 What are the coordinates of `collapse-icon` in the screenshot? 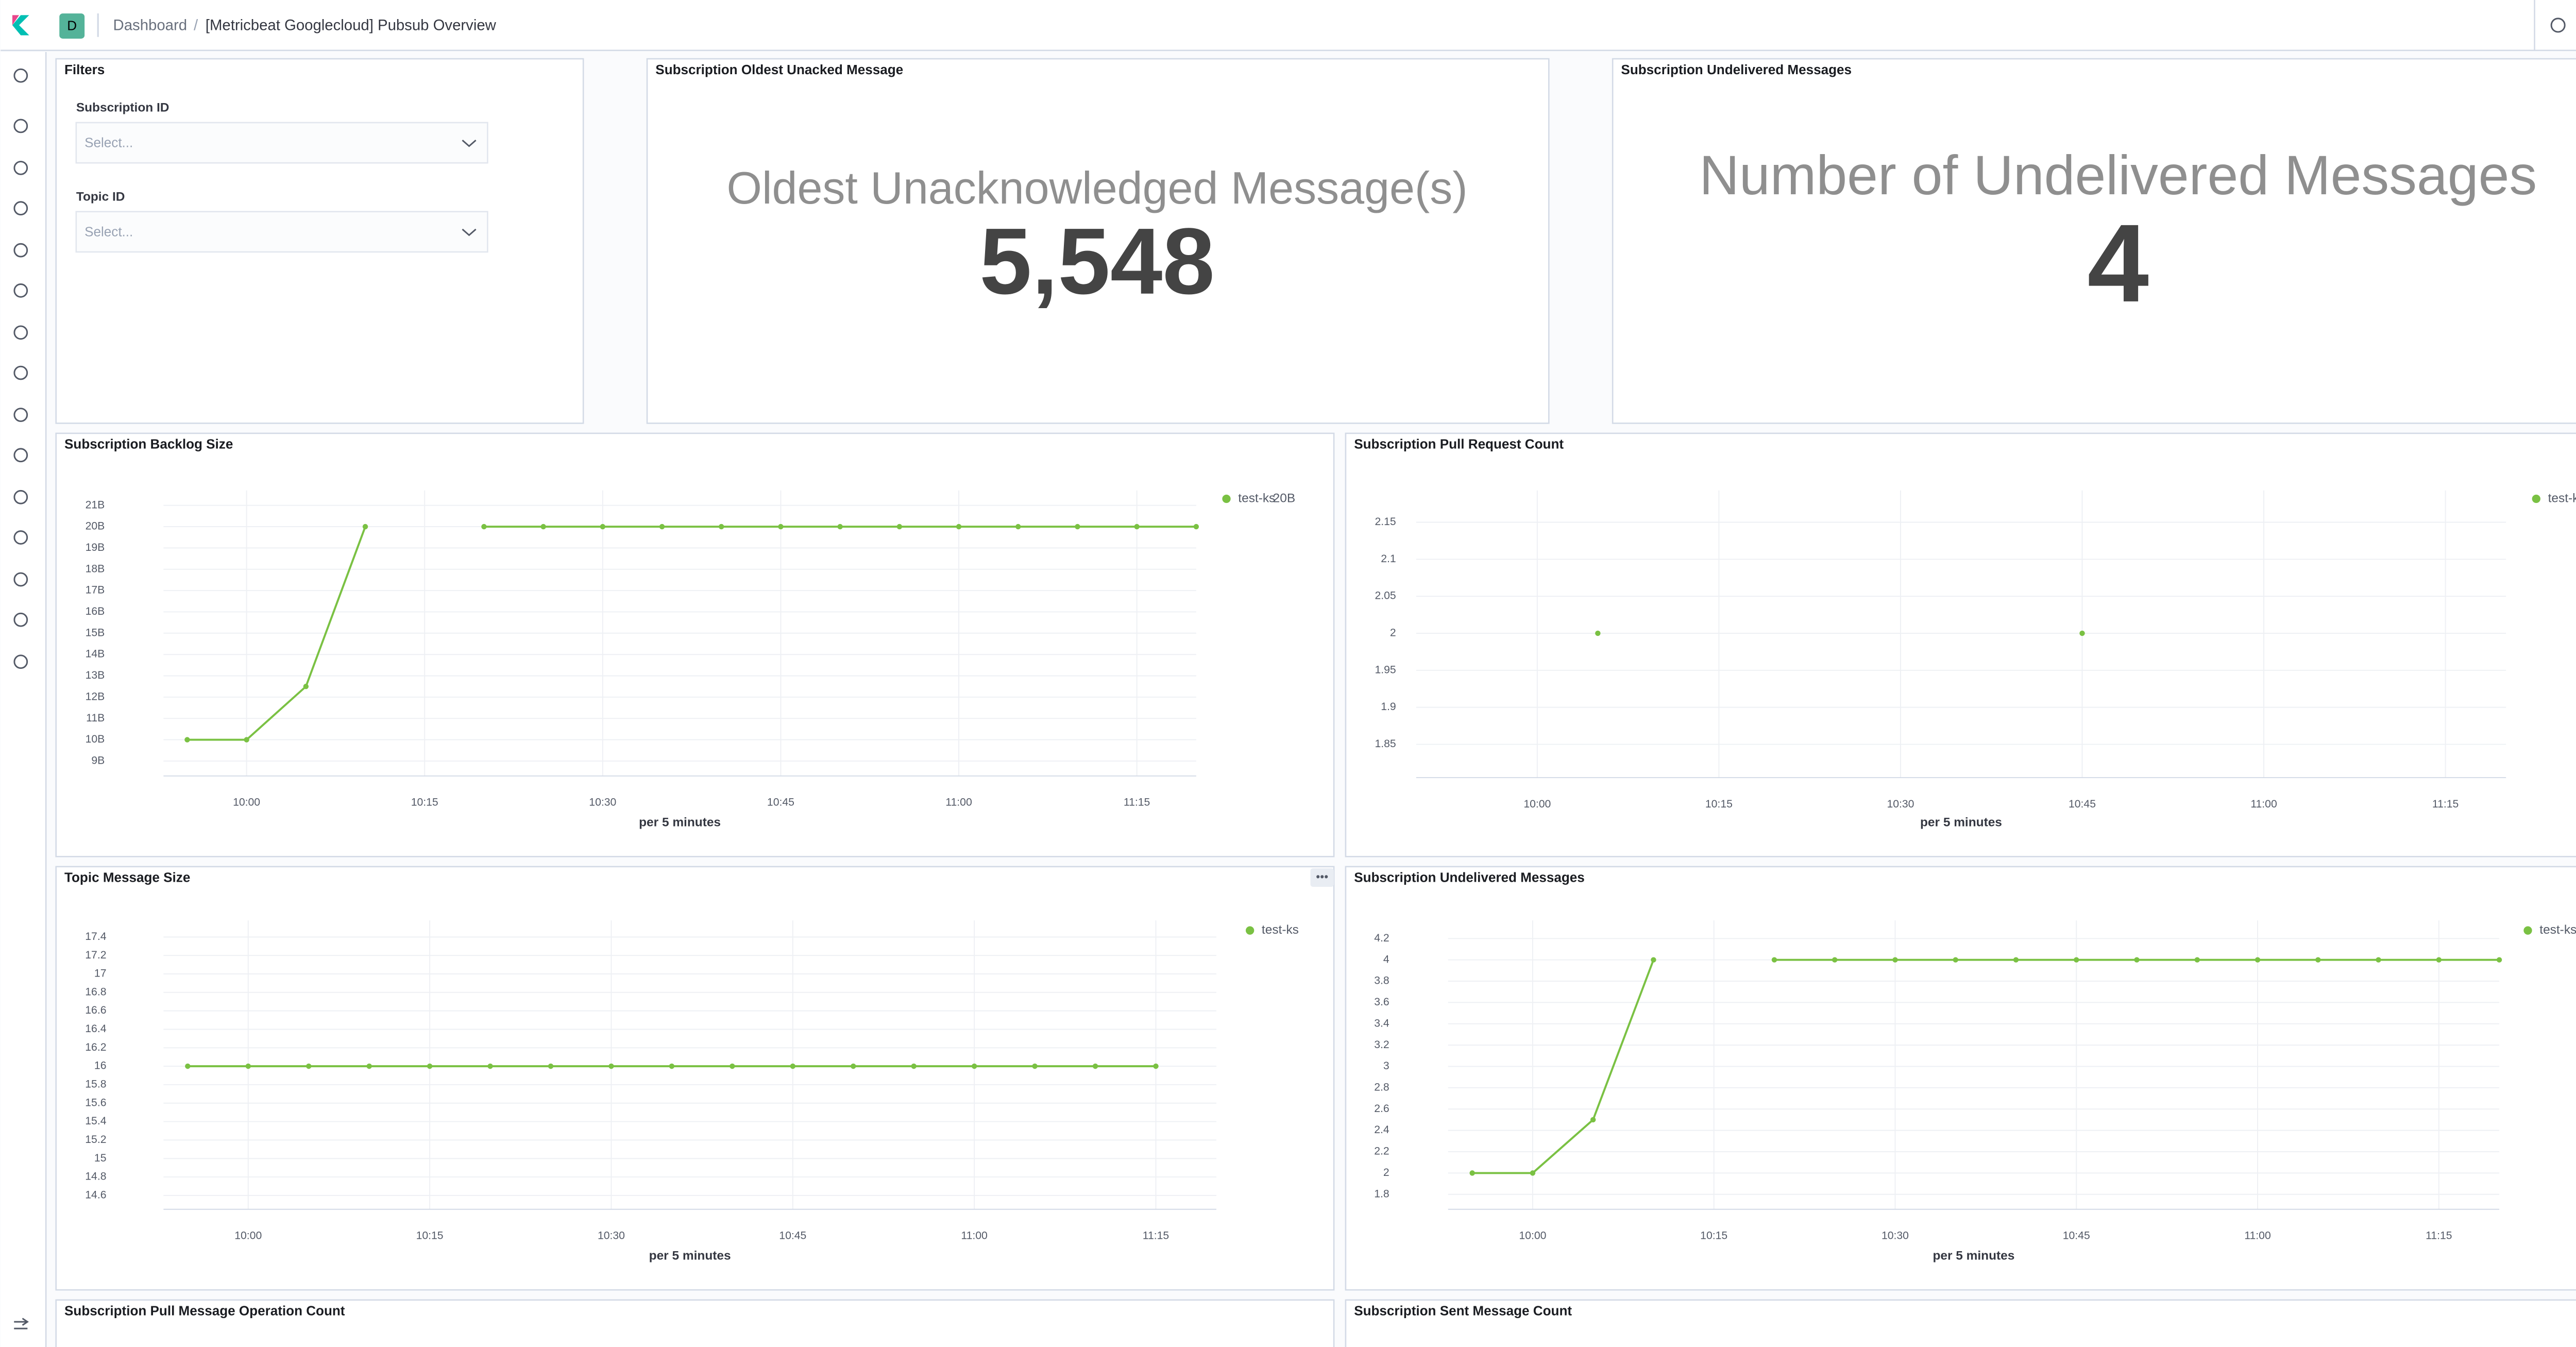 It's located at (21, 1323).